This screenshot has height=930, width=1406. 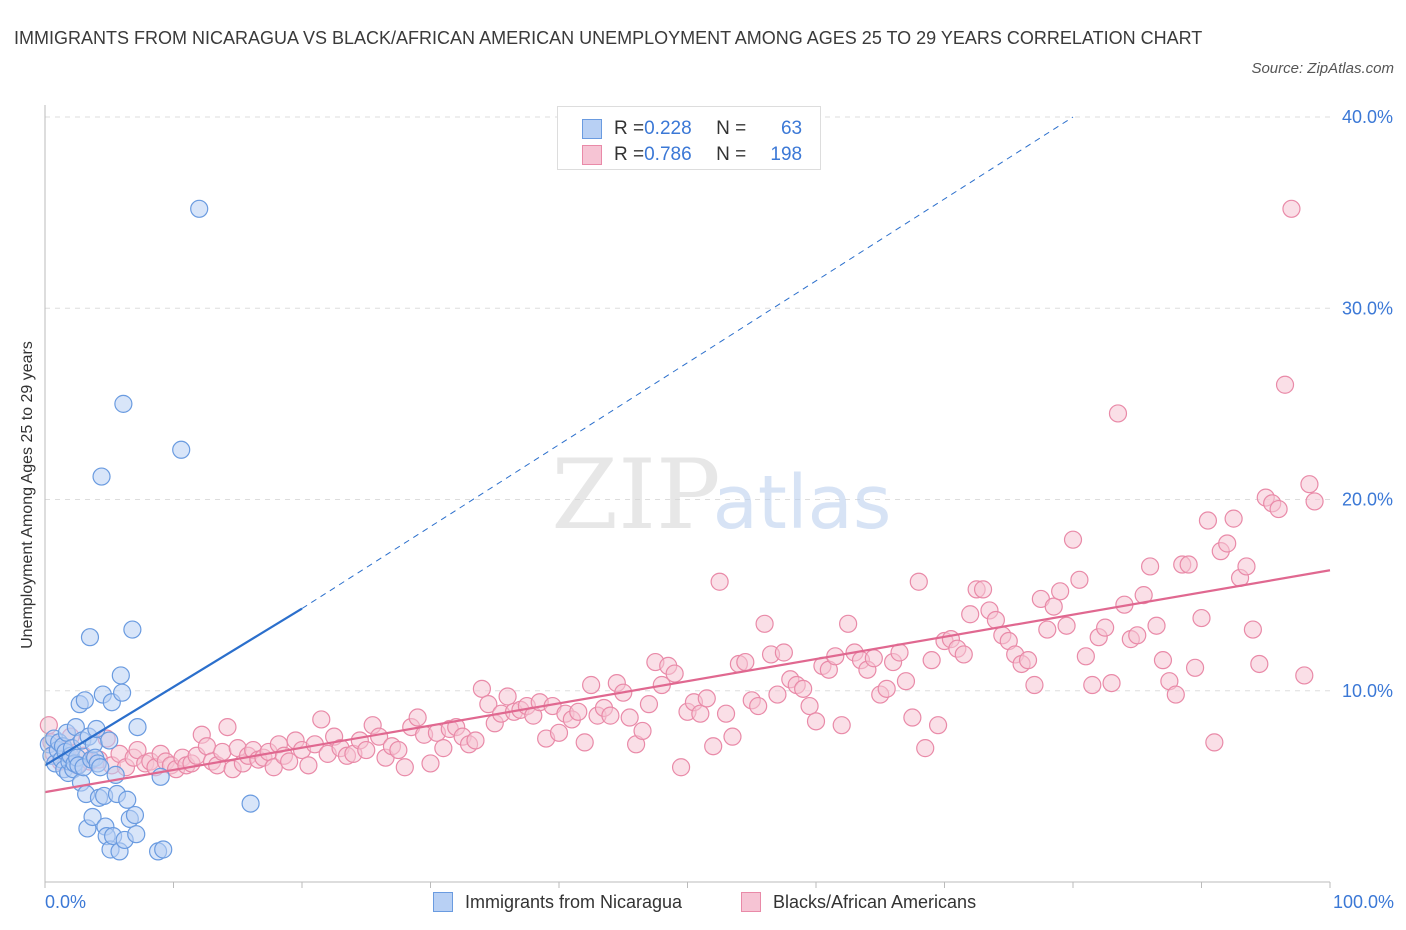 What do you see at coordinates (592, 155) in the screenshot?
I see `legend-swatch-black` at bounding box center [592, 155].